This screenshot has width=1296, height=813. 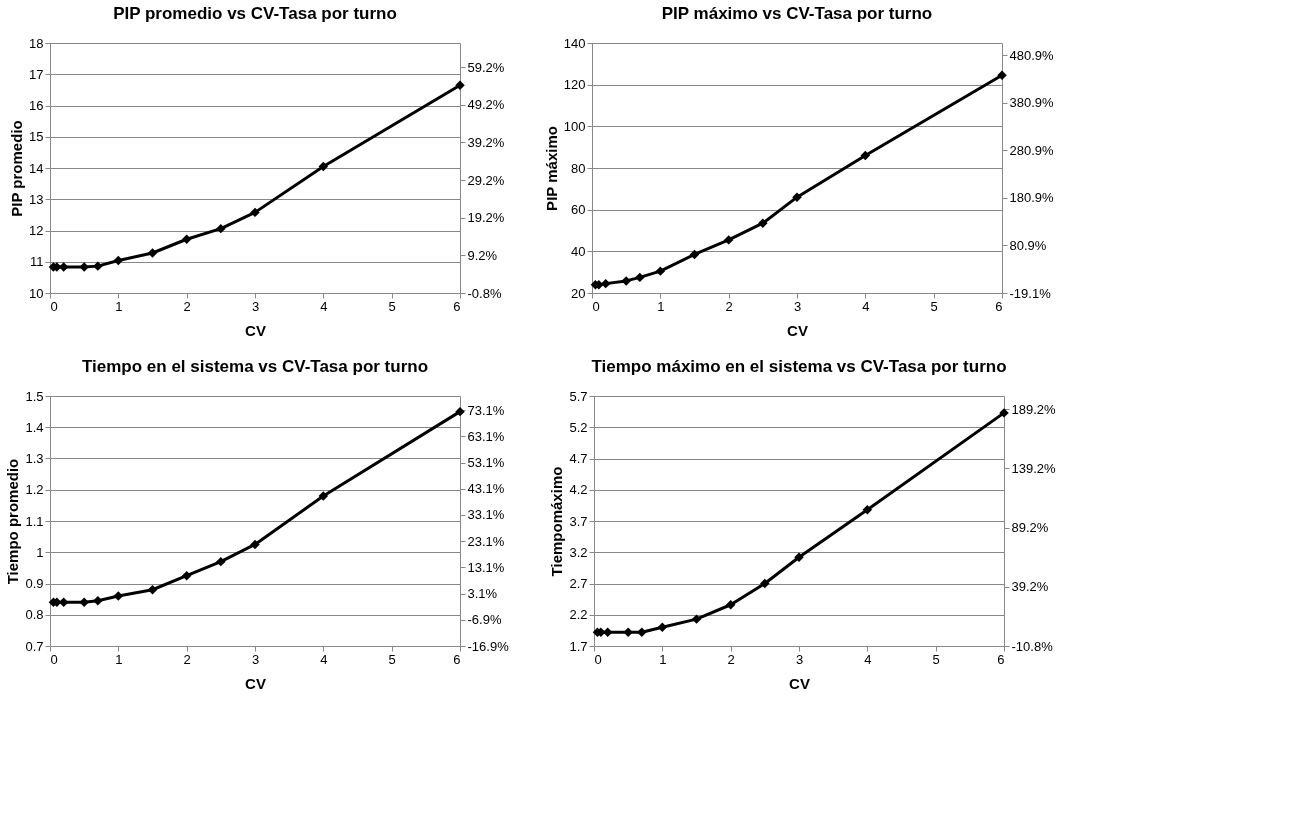 I want to click on y-tick-label: 80, so click(x=578, y=168).